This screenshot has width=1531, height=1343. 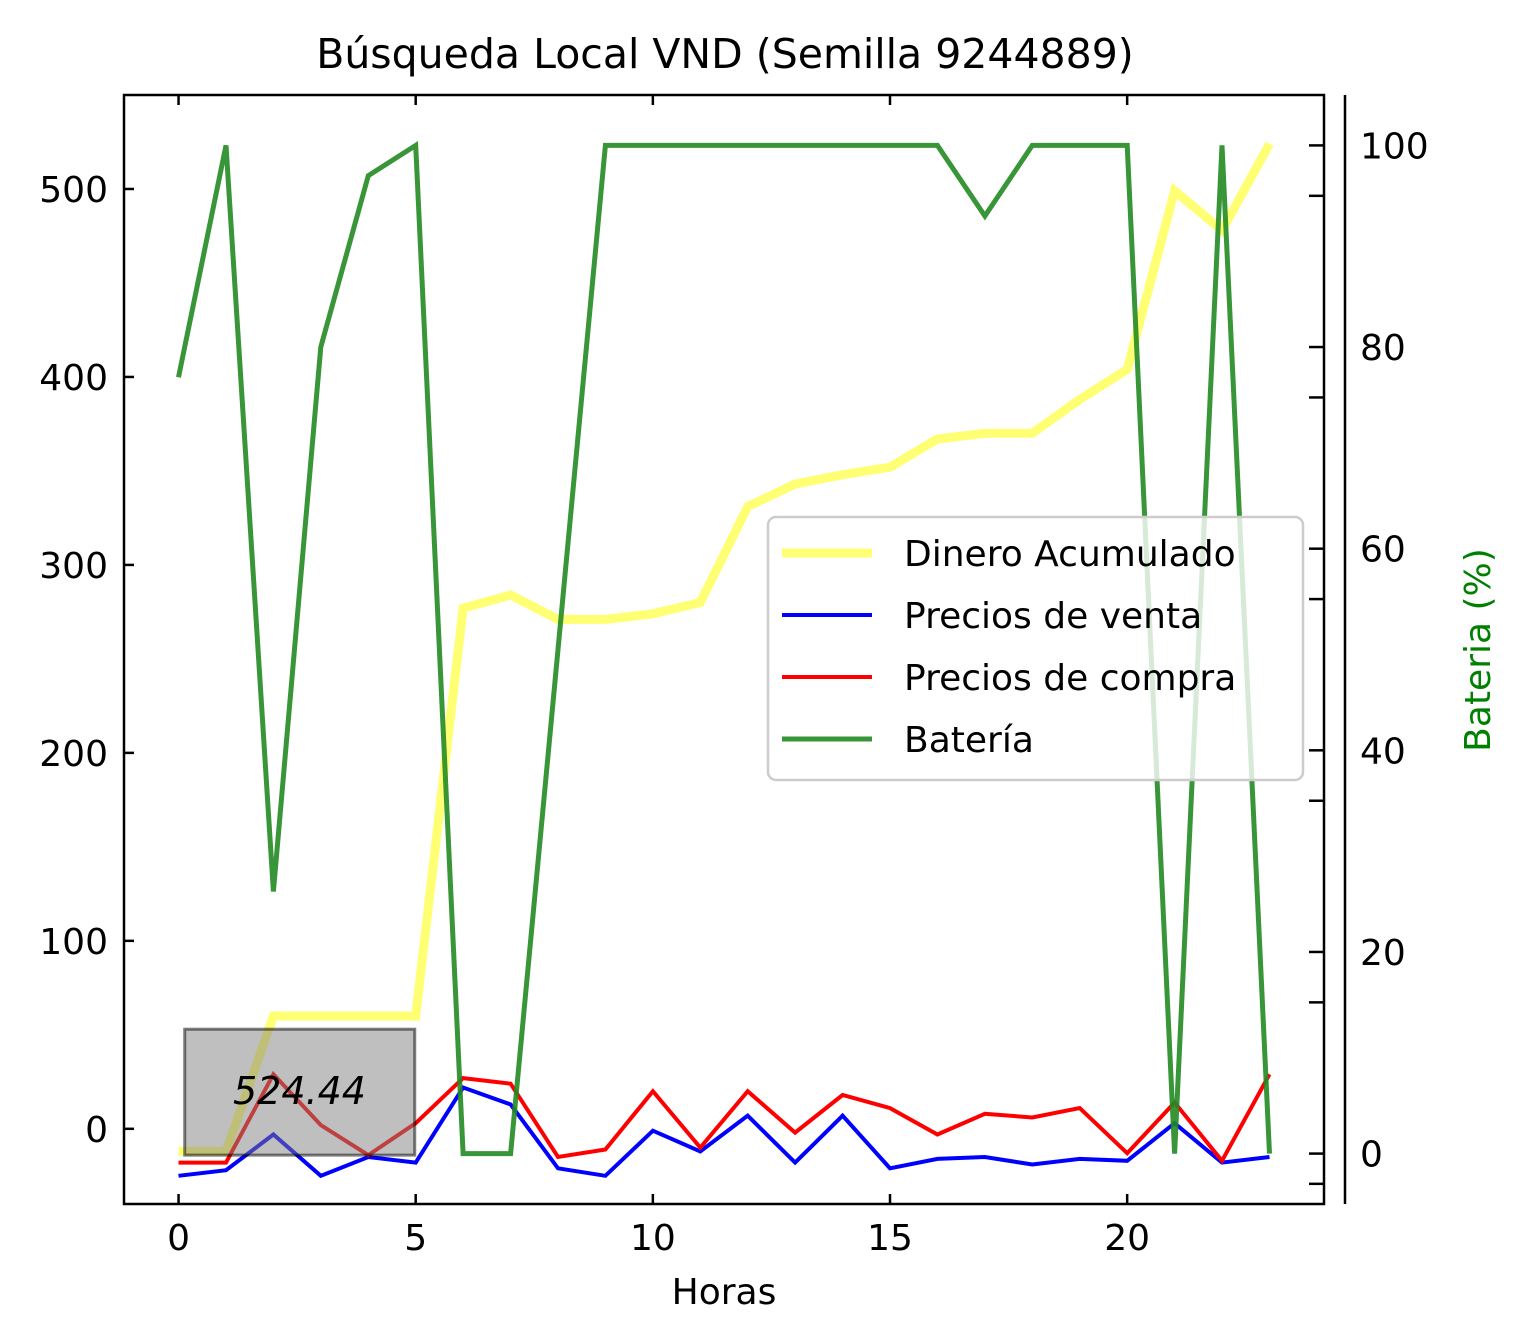 What do you see at coordinates (73, 754) in the screenshot?
I see `y-tick-label: 200` at bounding box center [73, 754].